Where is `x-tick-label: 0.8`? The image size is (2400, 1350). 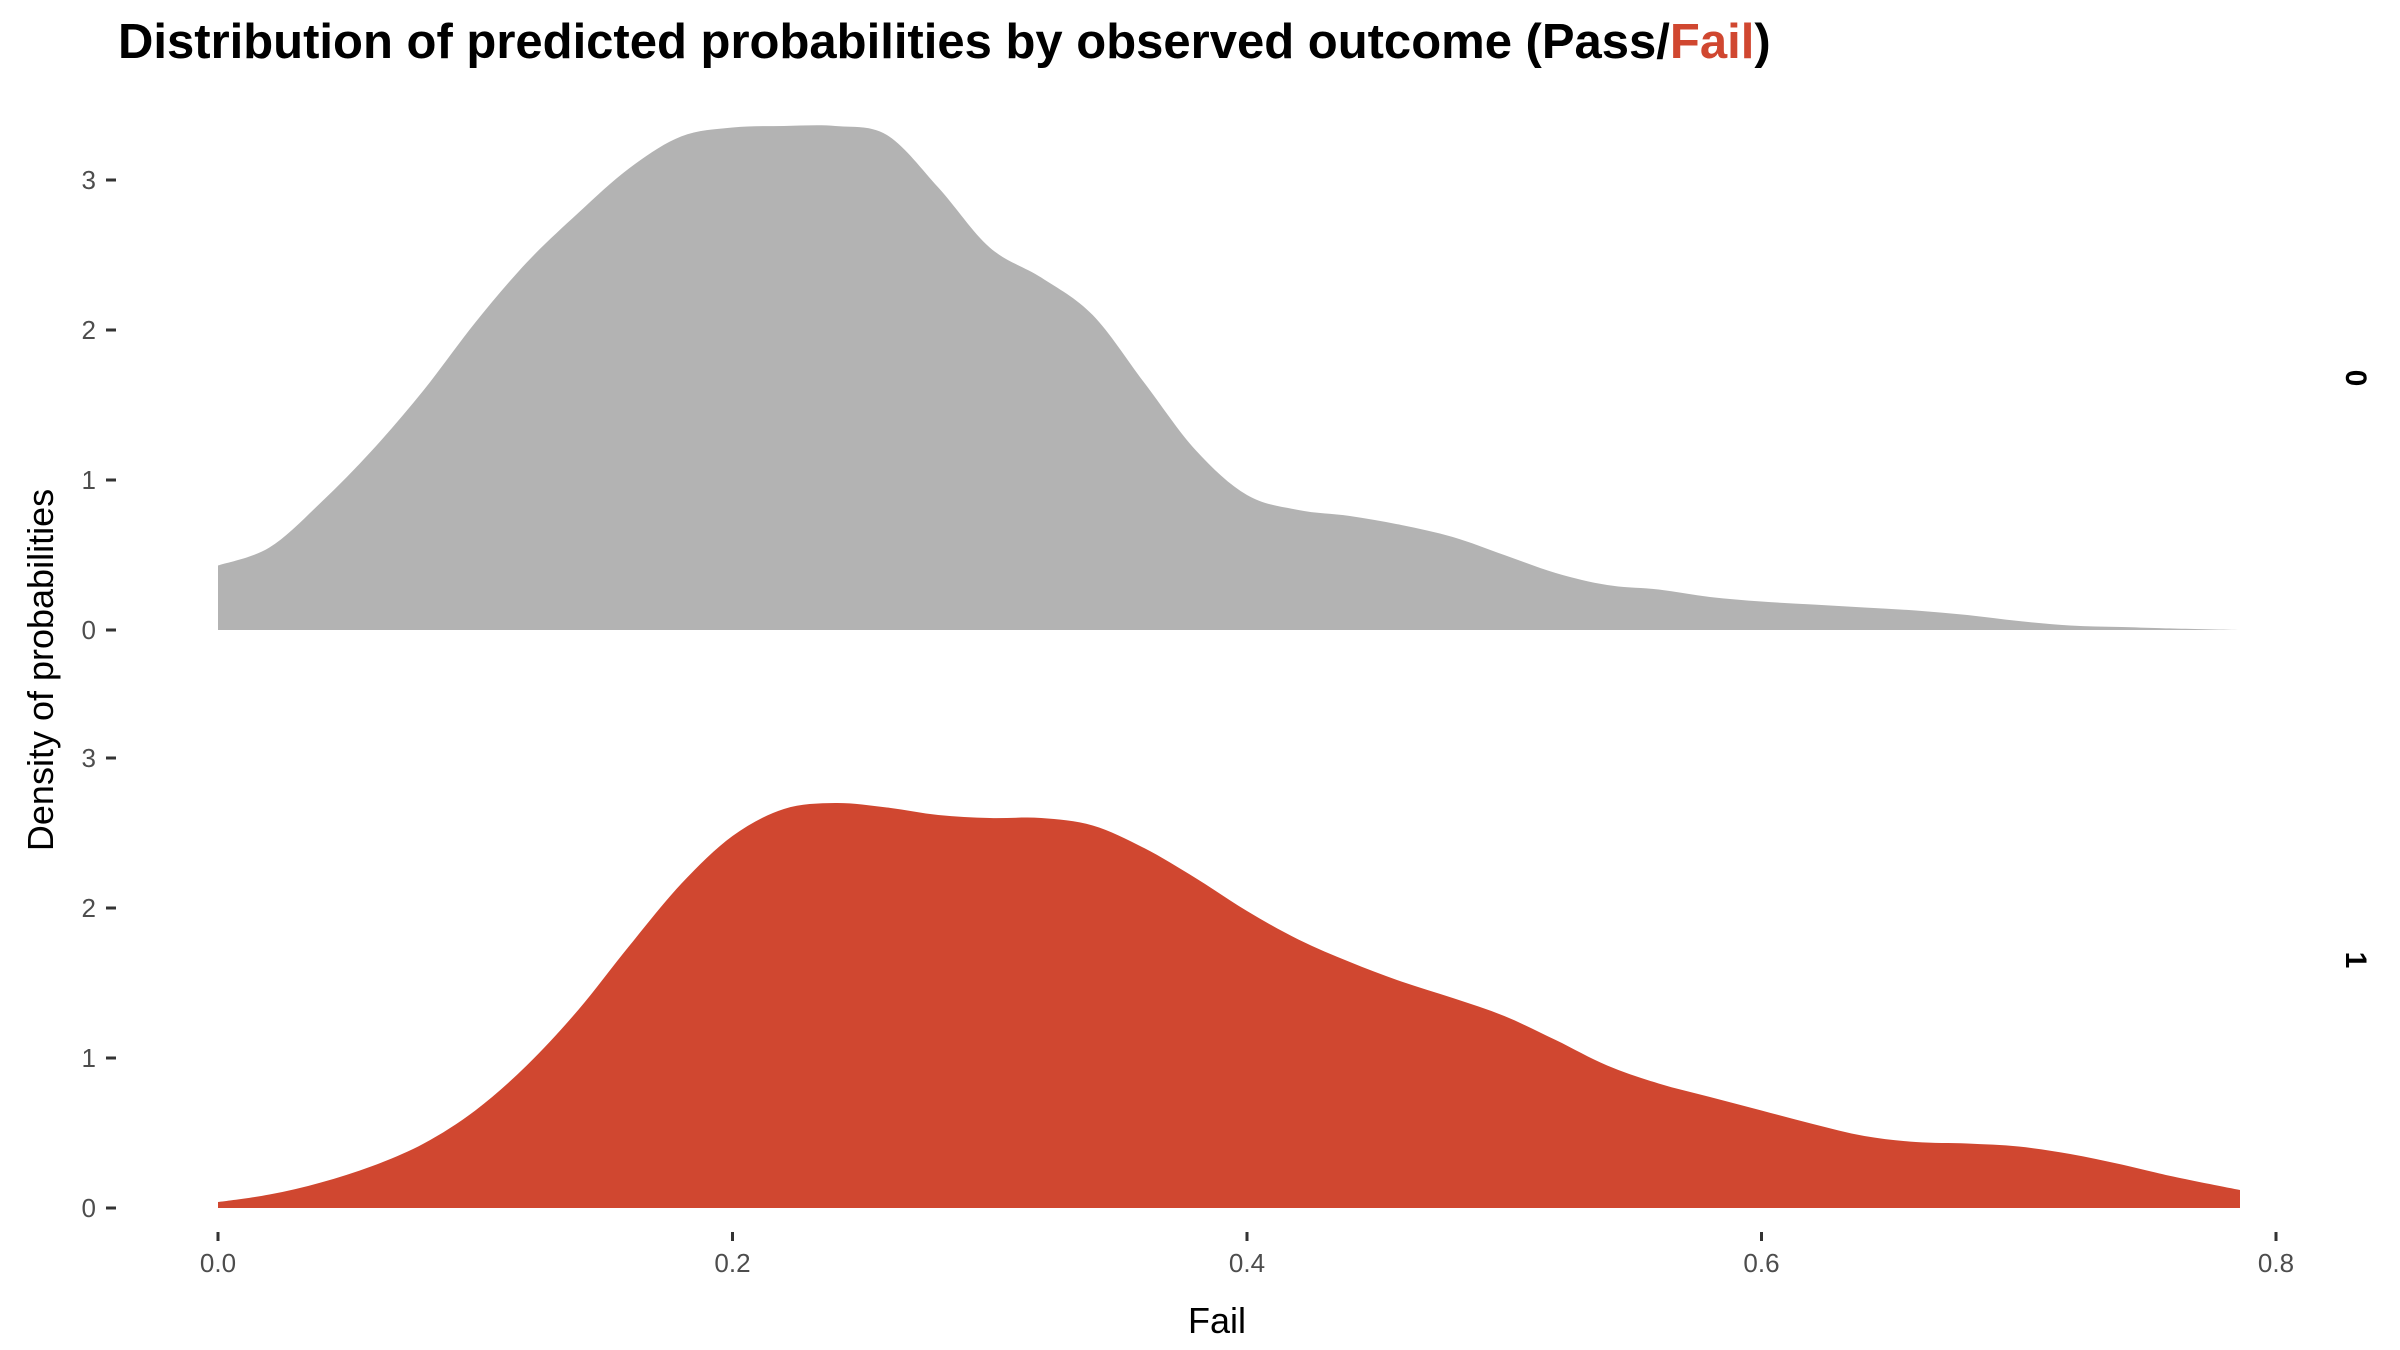
x-tick-label: 0.8 is located at coordinates (2276, 1263).